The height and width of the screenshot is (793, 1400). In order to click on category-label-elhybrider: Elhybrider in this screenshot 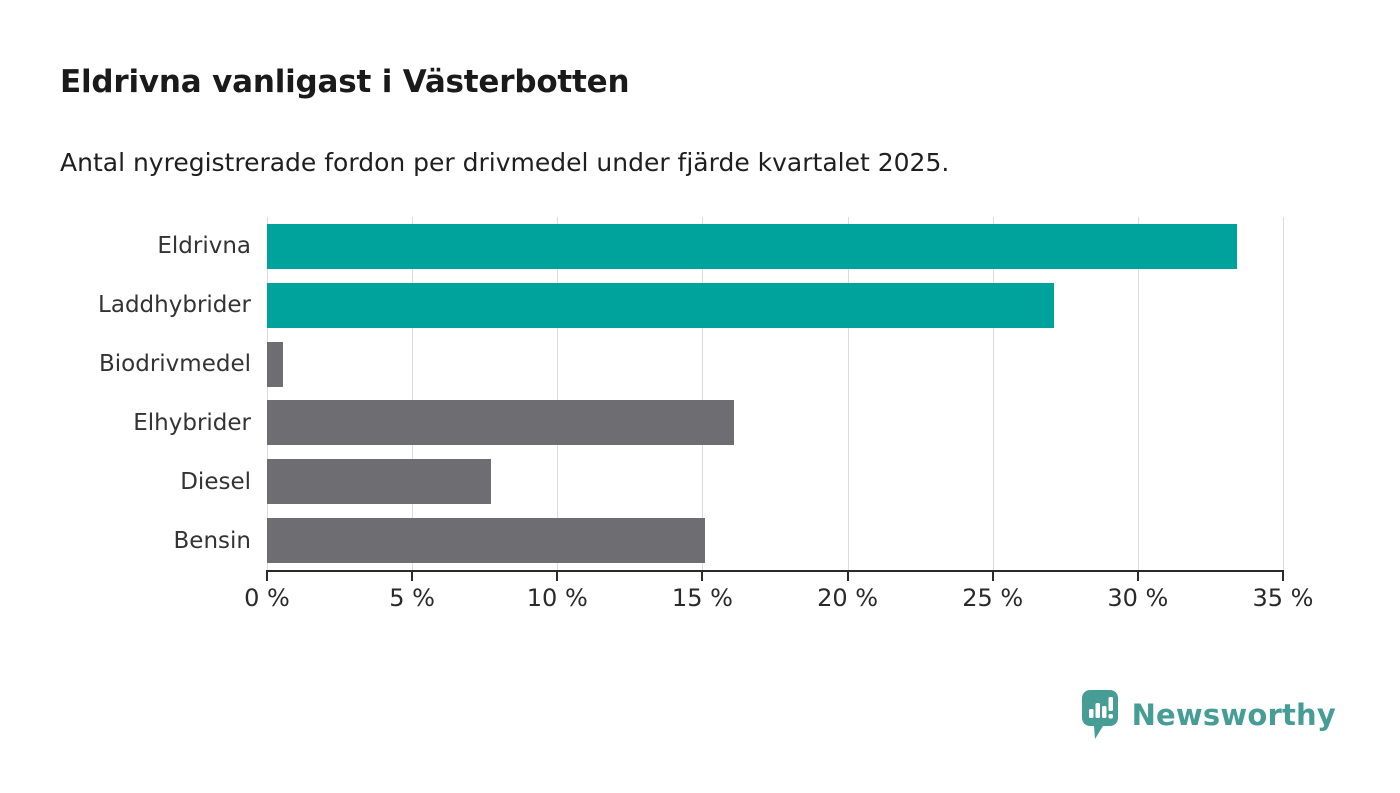, I will do `click(192, 422)`.